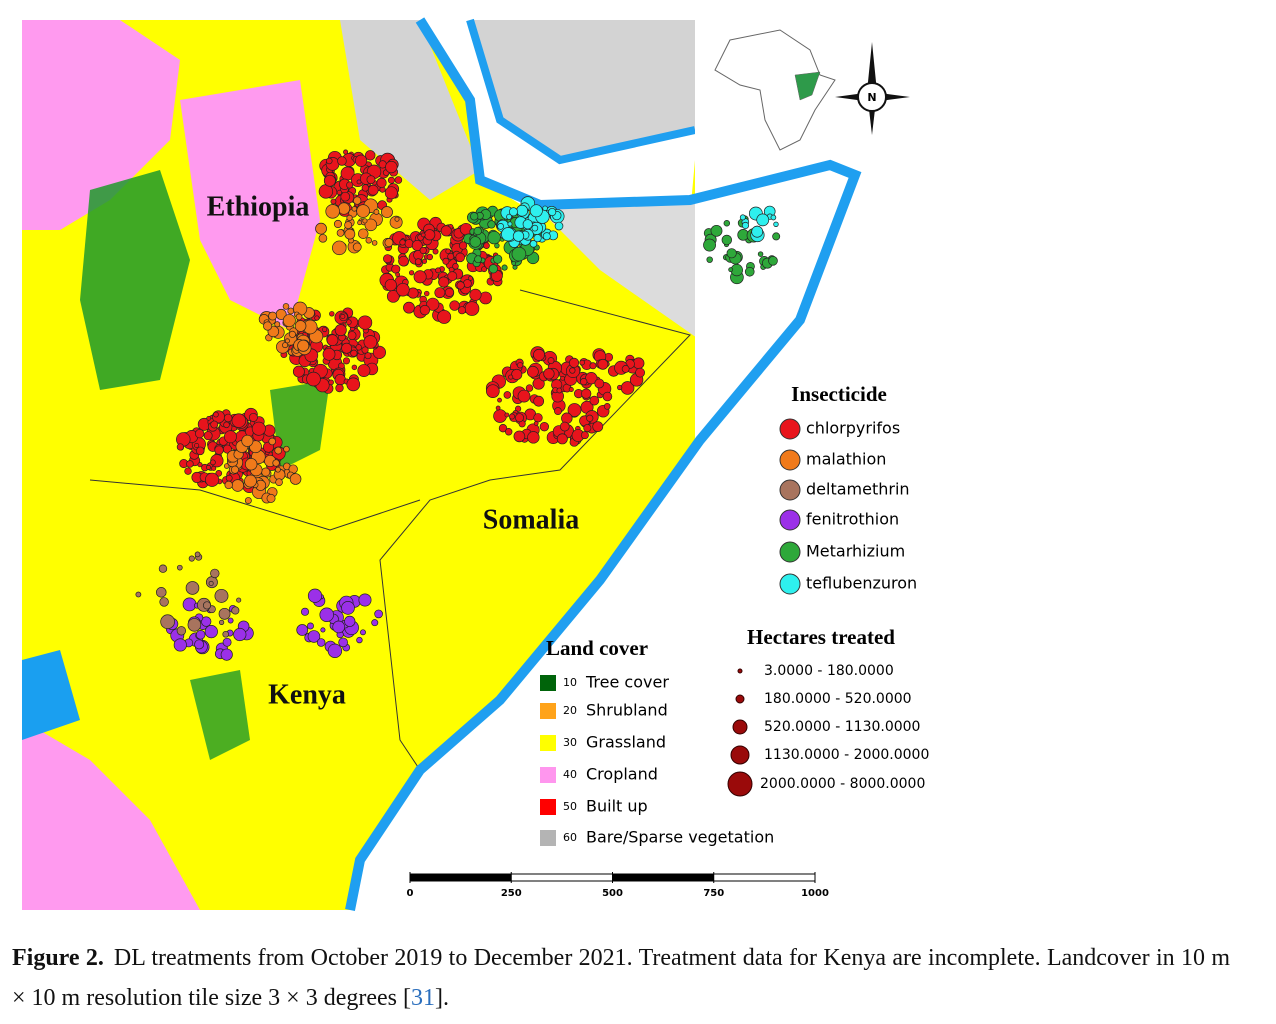 The height and width of the screenshot is (1024, 1276). Describe the element at coordinates (617, 806) in the screenshot. I see `legend-label: Built up` at that location.